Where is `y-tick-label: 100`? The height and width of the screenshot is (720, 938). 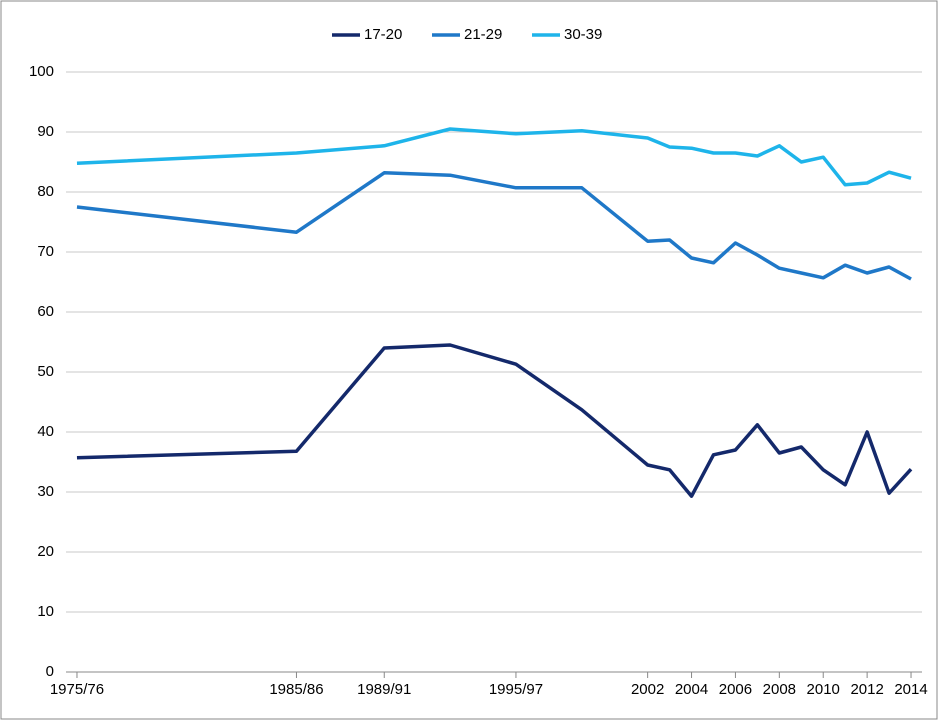 y-tick-label: 100 is located at coordinates (41, 71).